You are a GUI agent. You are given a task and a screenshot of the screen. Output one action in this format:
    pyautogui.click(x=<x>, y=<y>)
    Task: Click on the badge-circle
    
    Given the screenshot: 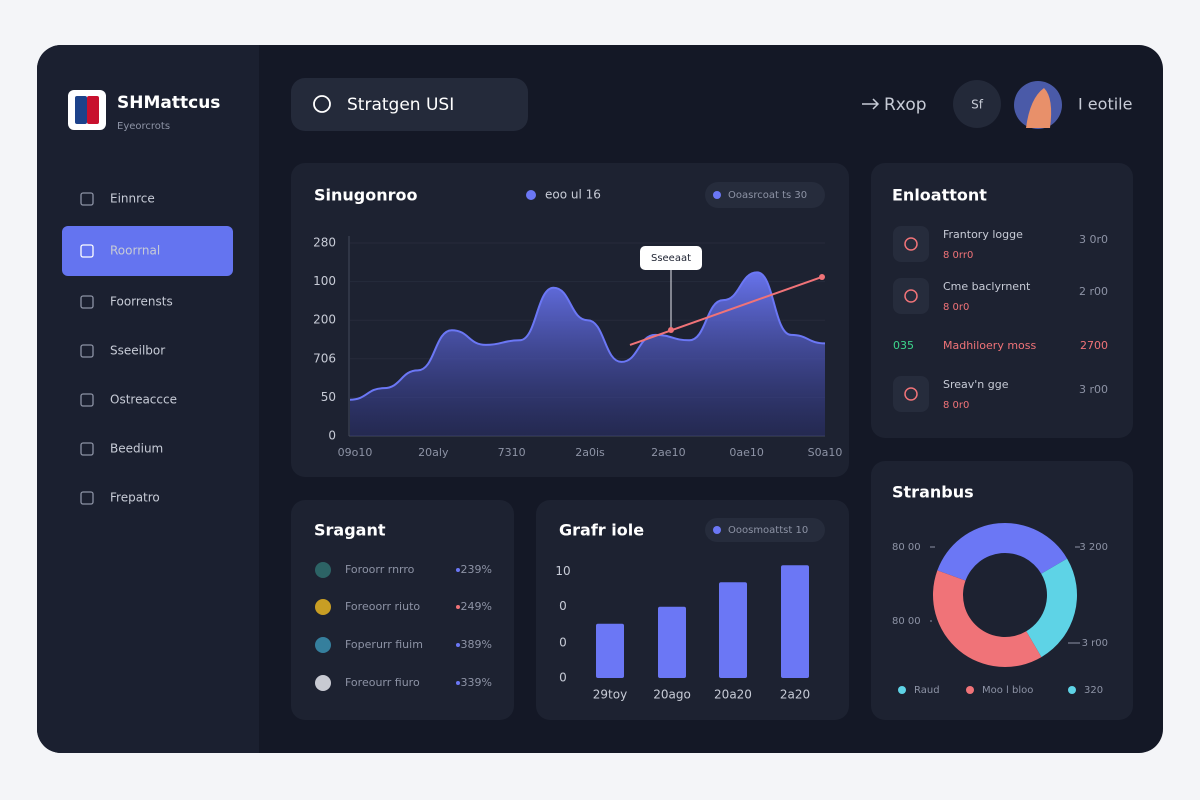 What is the action you would take?
    pyautogui.click(x=977, y=104)
    